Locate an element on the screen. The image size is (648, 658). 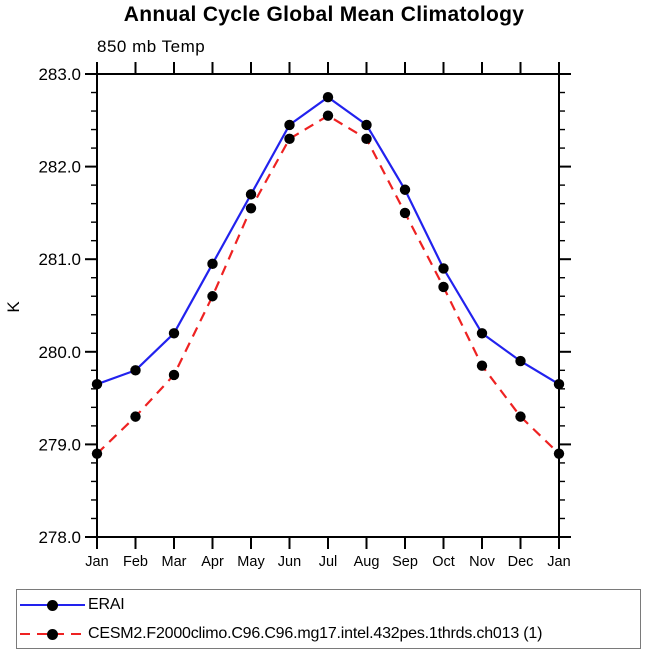
chart-subtitle: 850 mb Temp is located at coordinates (151, 46).